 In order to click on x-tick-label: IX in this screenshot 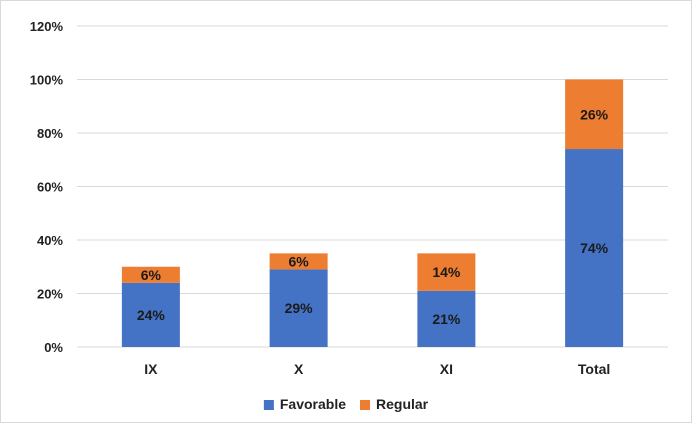, I will do `click(151, 369)`.